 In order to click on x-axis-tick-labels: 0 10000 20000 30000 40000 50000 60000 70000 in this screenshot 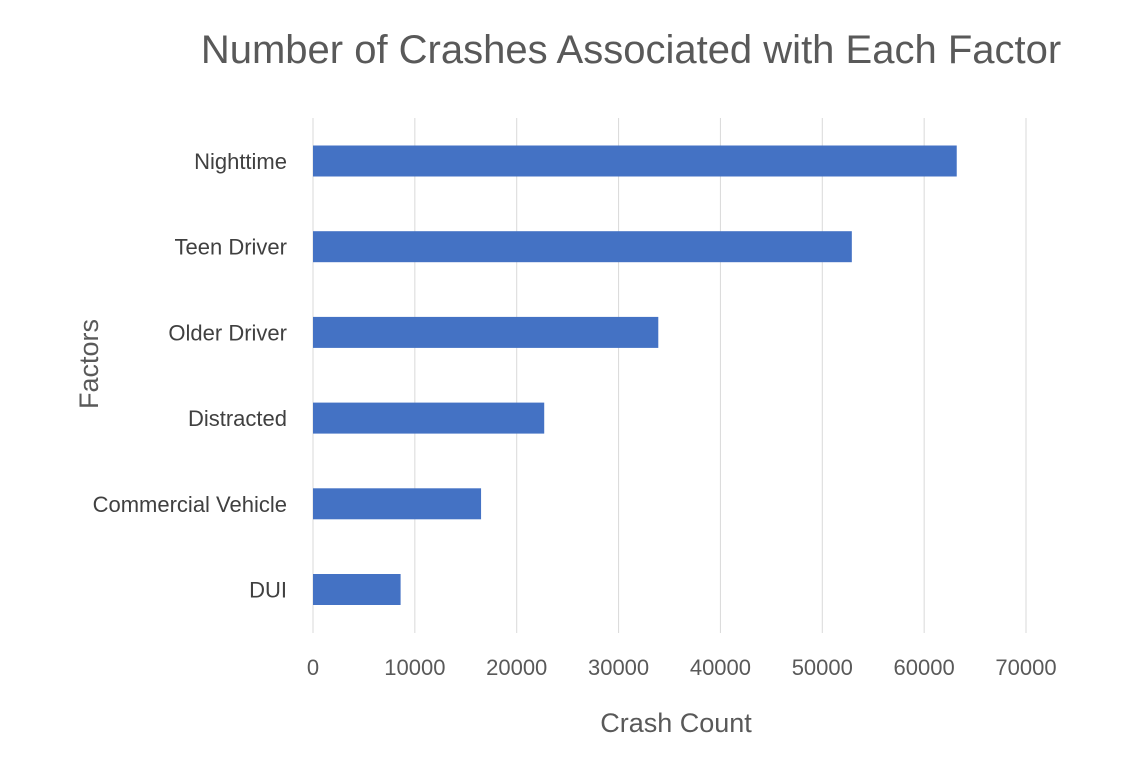, I will do `click(682, 667)`.